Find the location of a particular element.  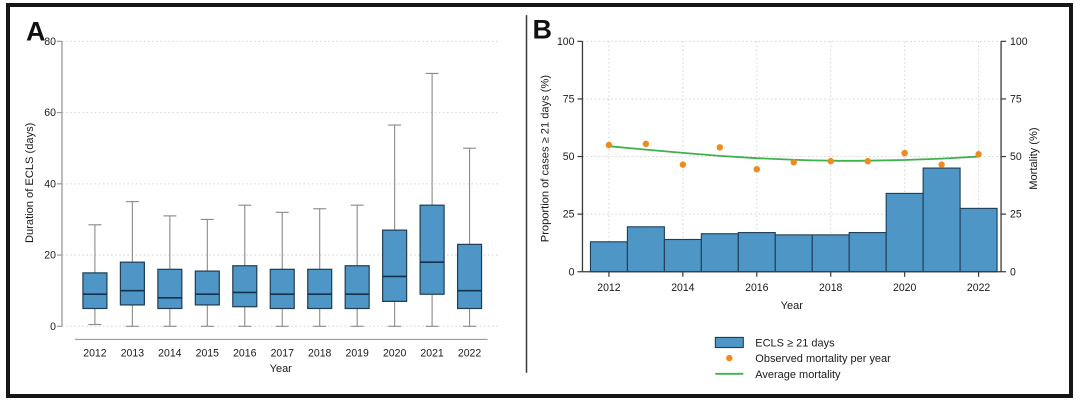

ytick-label-40: 40 is located at coordinates (50, 184).